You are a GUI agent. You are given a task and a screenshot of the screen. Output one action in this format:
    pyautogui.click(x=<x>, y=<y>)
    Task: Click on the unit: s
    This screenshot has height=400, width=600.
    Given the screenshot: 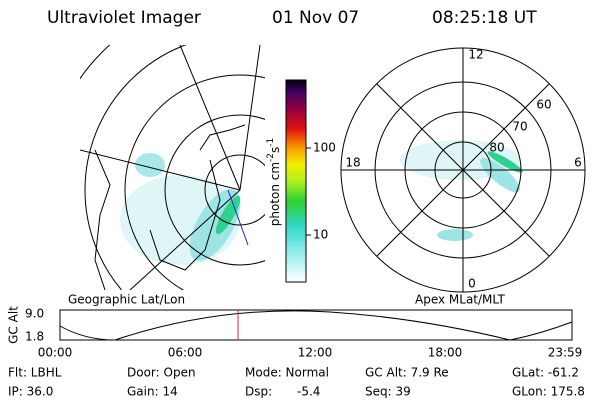 What is the action you would take?
    pyautogui.click(x=275, y=150)
    